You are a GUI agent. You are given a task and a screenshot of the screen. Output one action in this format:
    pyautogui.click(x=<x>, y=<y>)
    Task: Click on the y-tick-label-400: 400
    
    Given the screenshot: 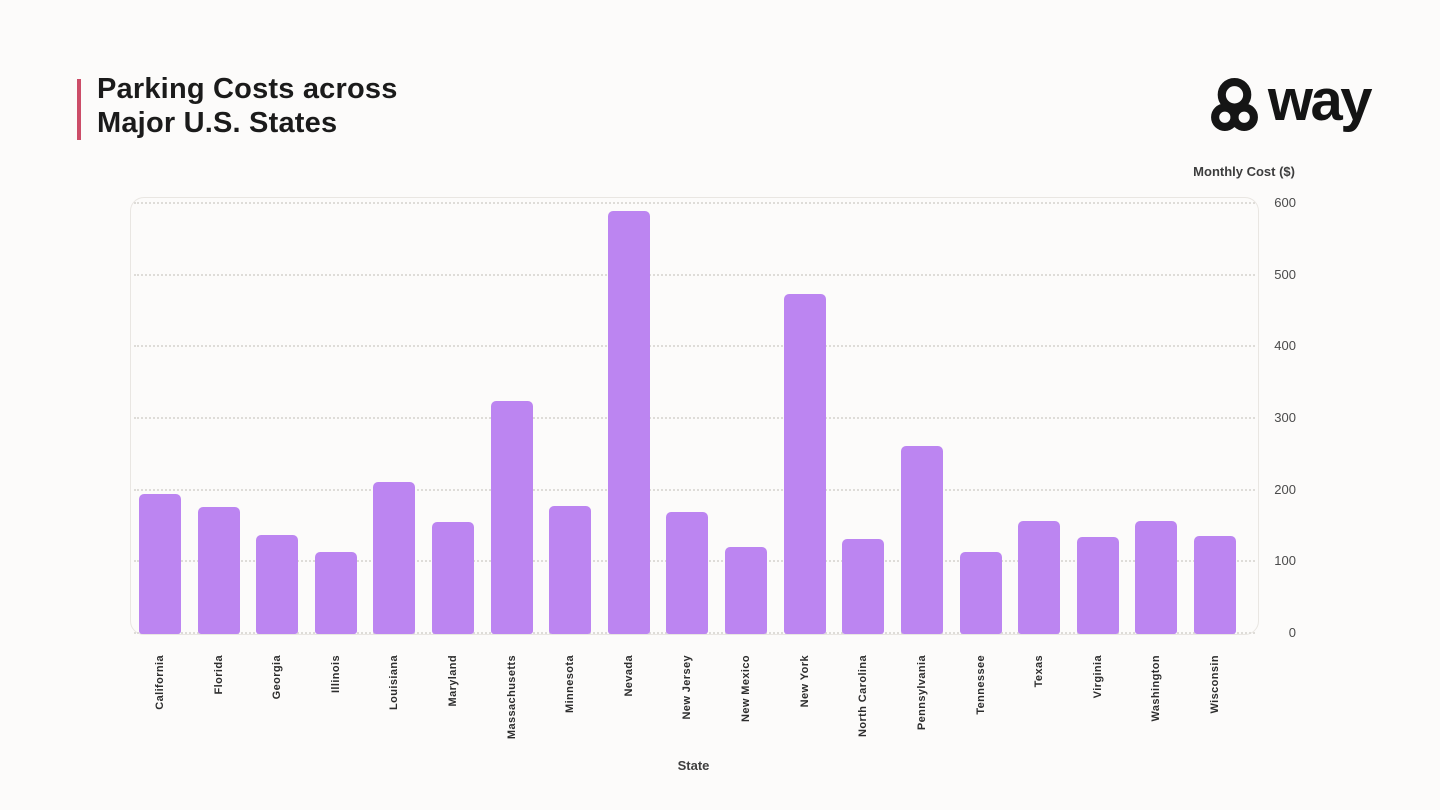 What is the action you would take?
    pyautogui.click(x=1285, y=346)
    